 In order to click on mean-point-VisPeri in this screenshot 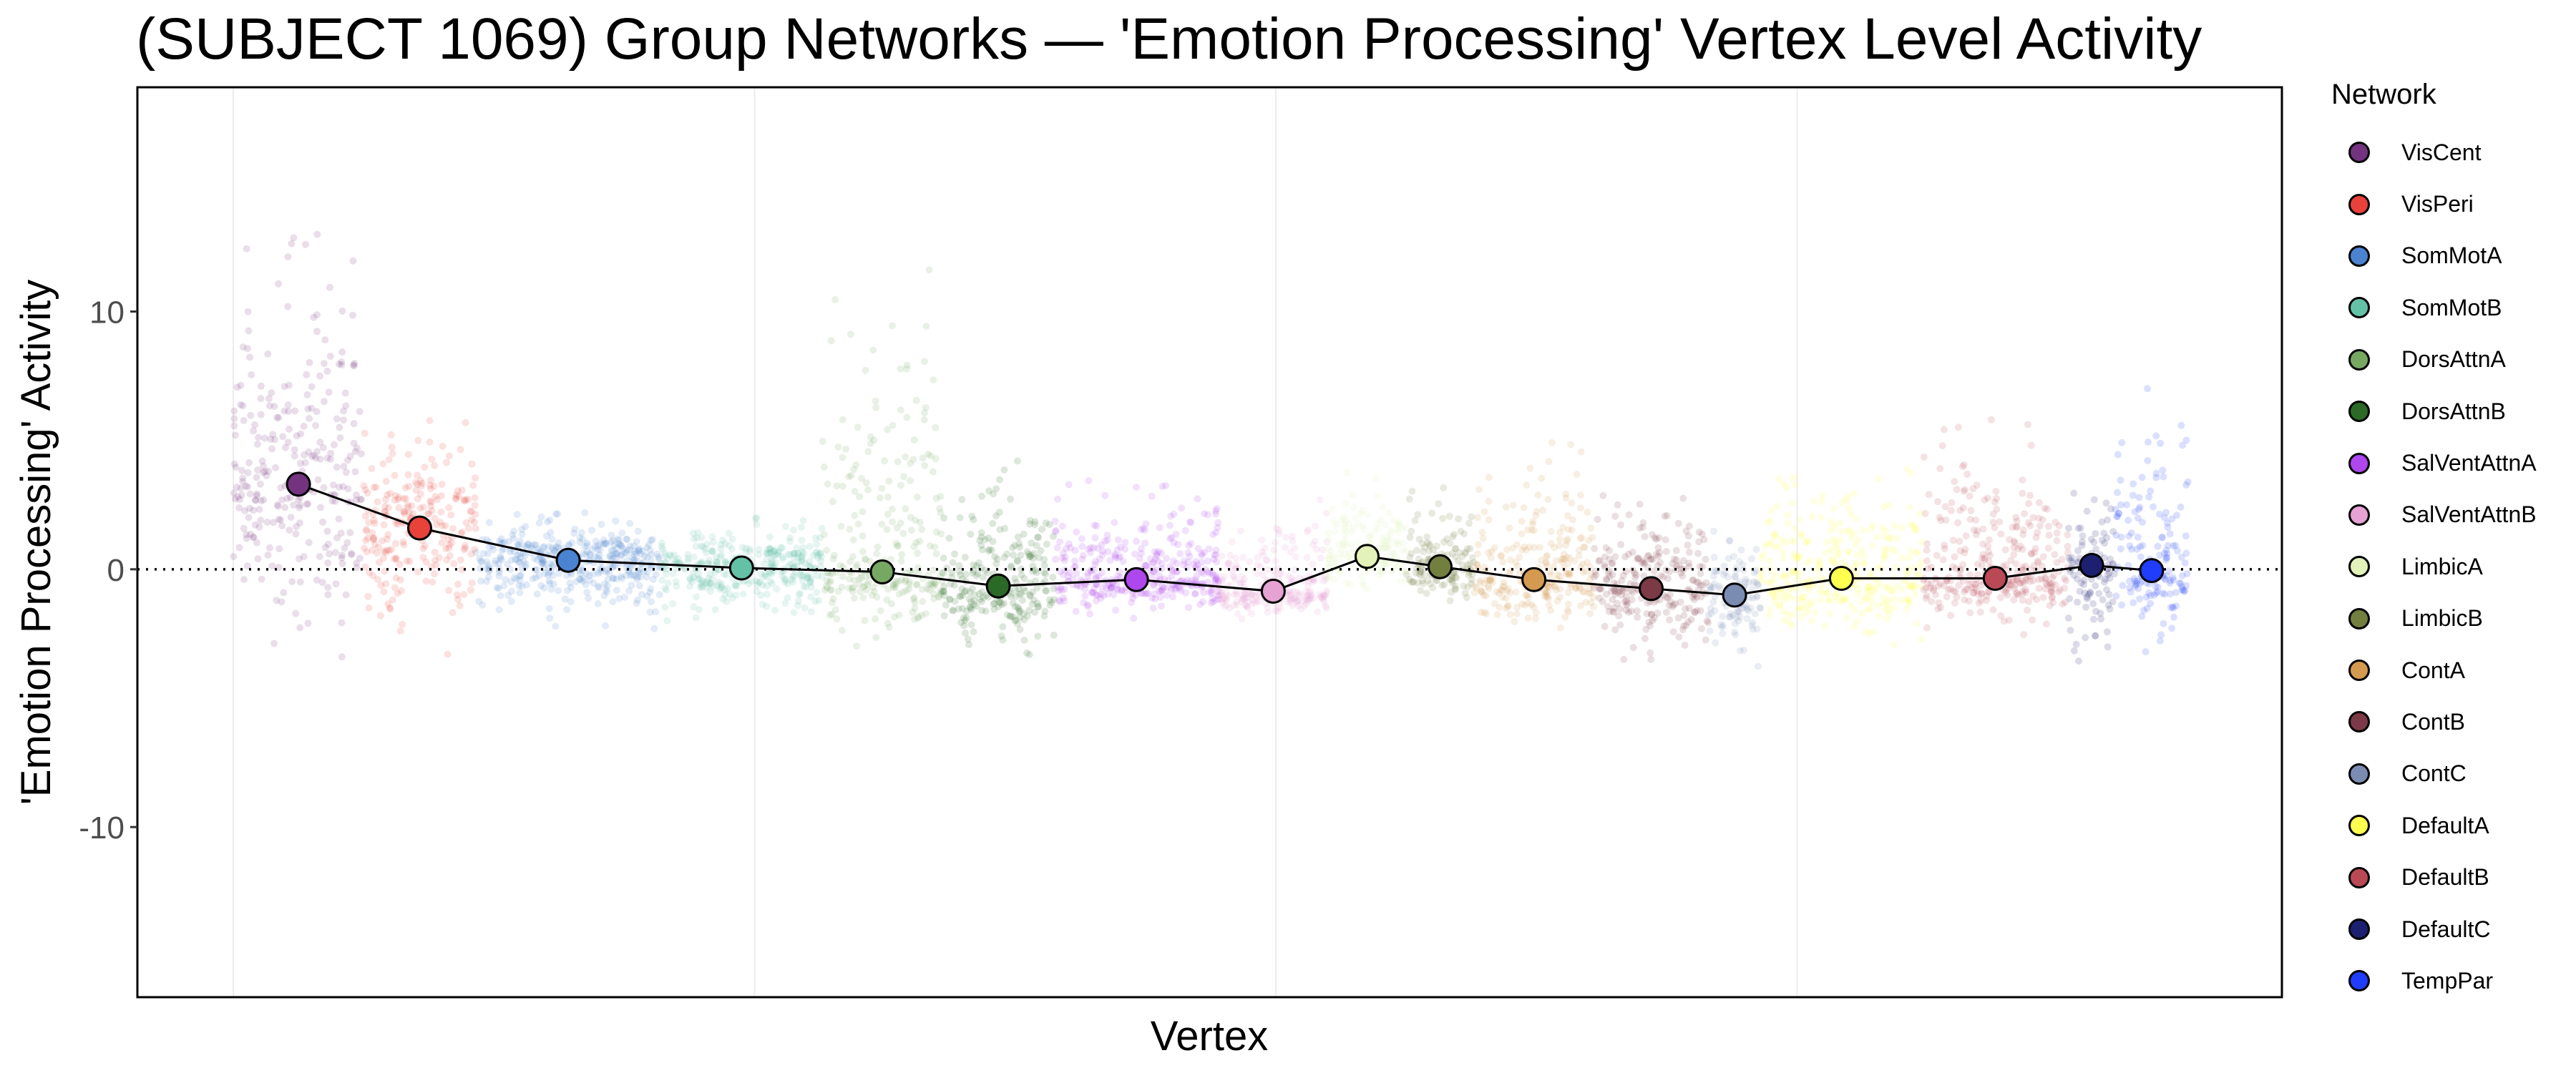, I will do `click(419, 528)`.